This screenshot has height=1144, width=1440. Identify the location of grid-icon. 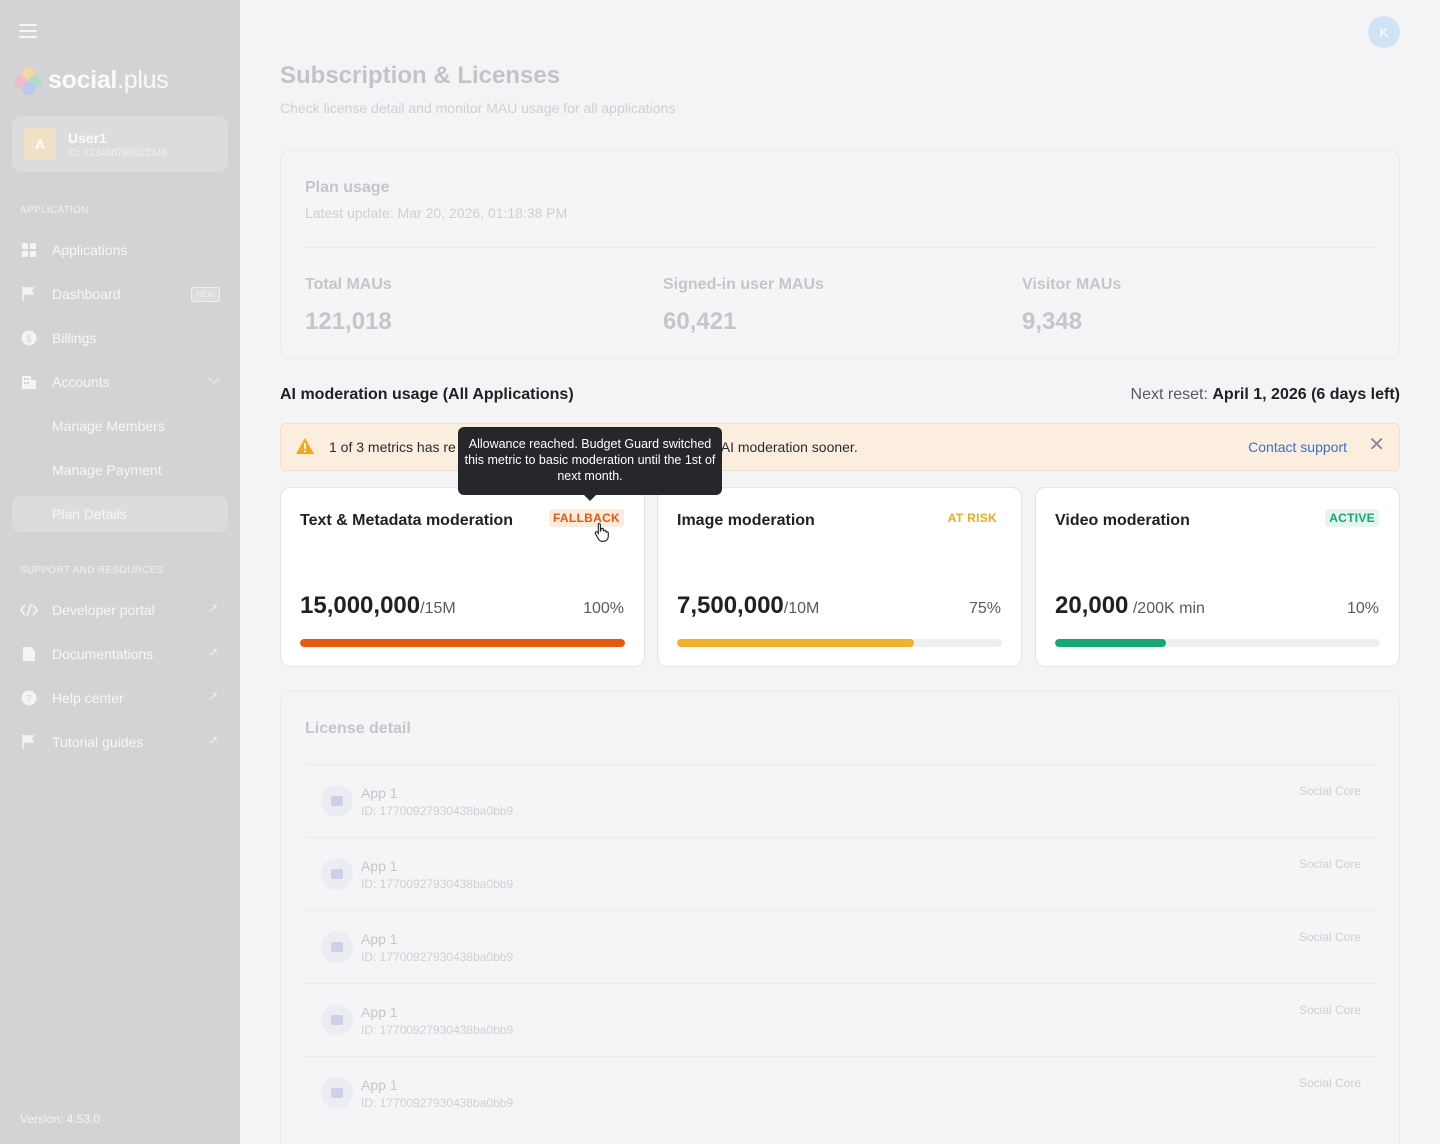
(29, 250).